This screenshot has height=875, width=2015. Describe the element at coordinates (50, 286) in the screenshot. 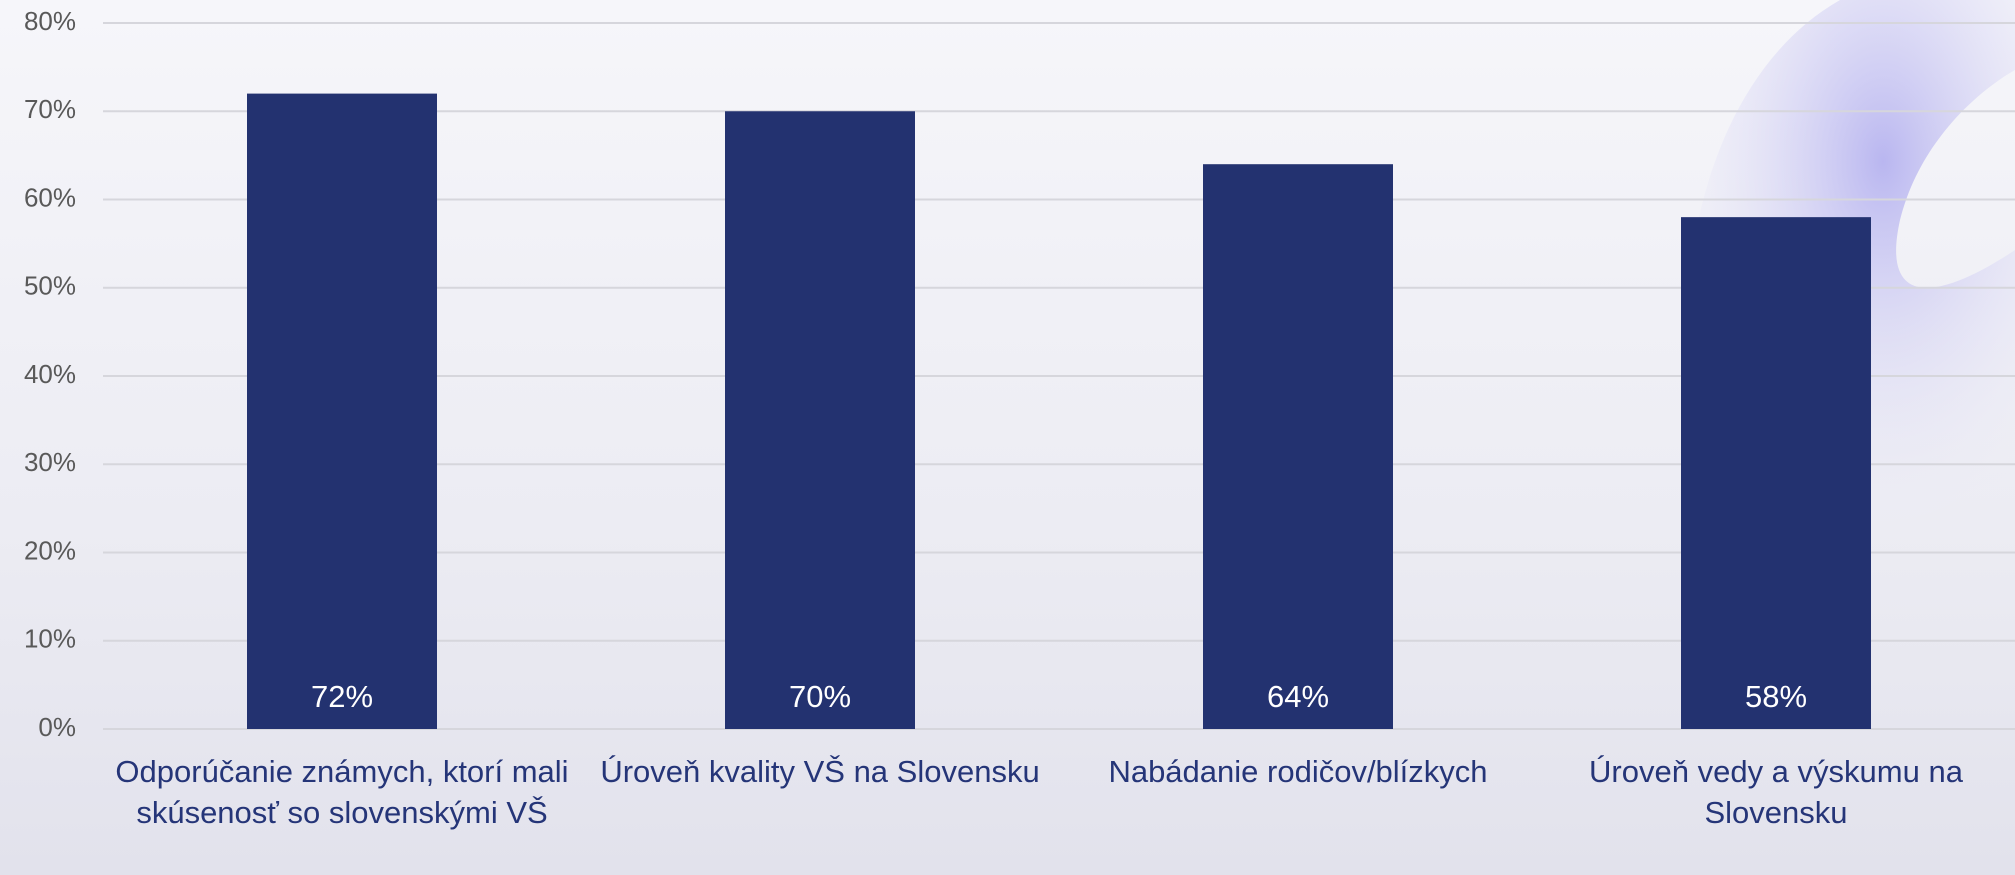

I see `y-tick-label: 50%` at that location.